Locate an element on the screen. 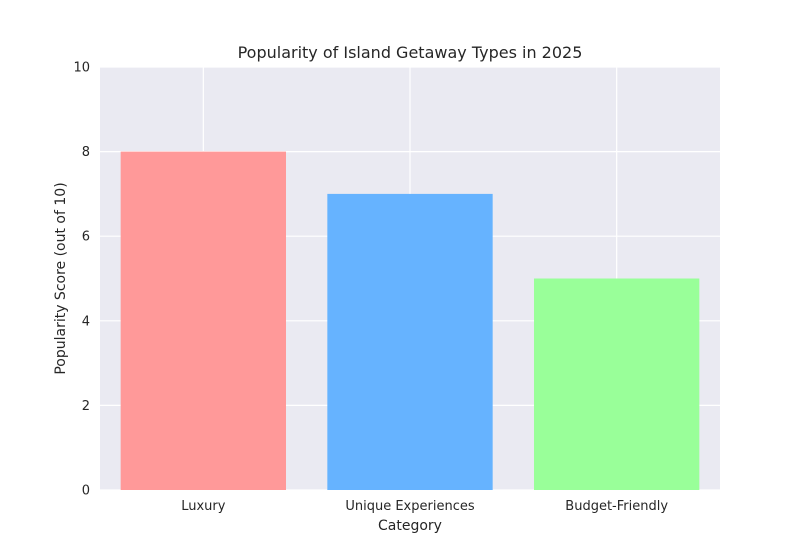  y-tick-label: 10 is located at coordinates (81, 68).